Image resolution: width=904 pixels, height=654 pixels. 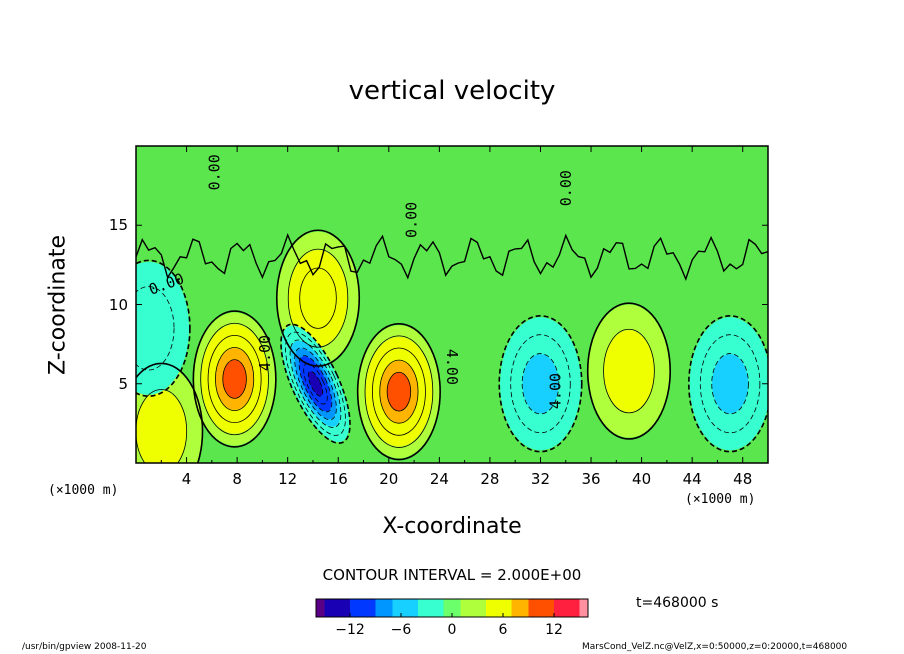 I want to click on x-tick-label: 8, so click(x=237, y=479).